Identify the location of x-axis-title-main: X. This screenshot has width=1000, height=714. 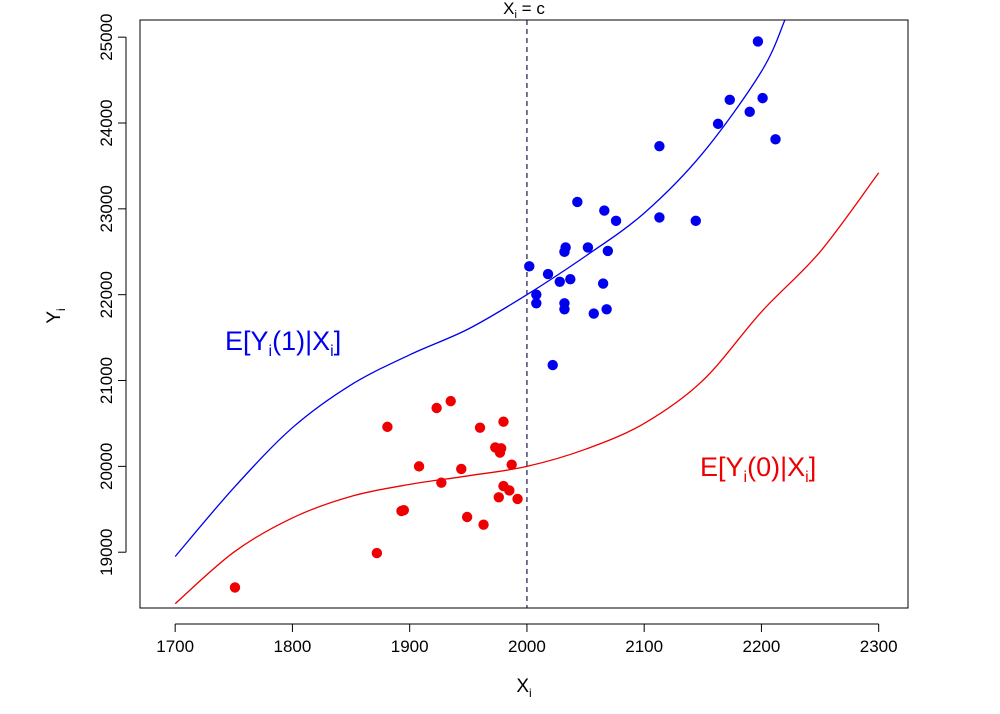
(522, 686).